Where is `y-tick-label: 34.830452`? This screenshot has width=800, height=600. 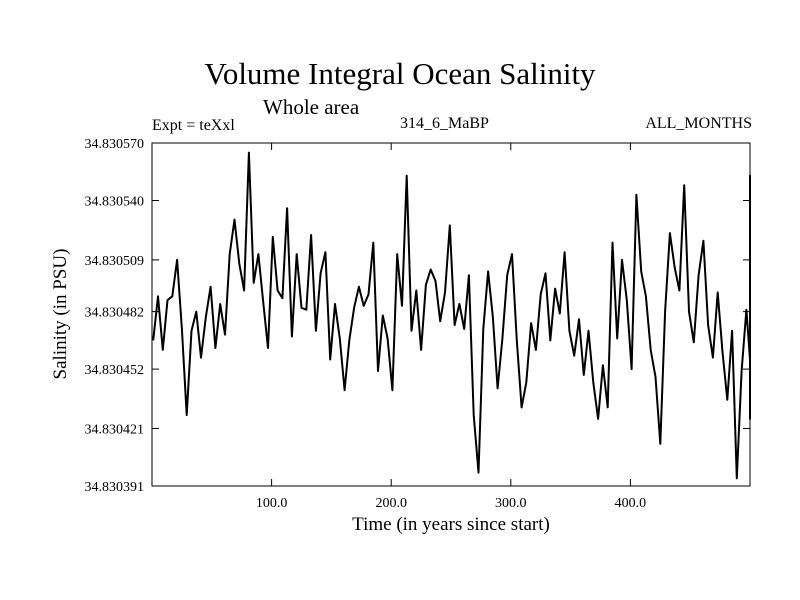 y-tick-label: 34.830452 is located at coordinates (115, 370).